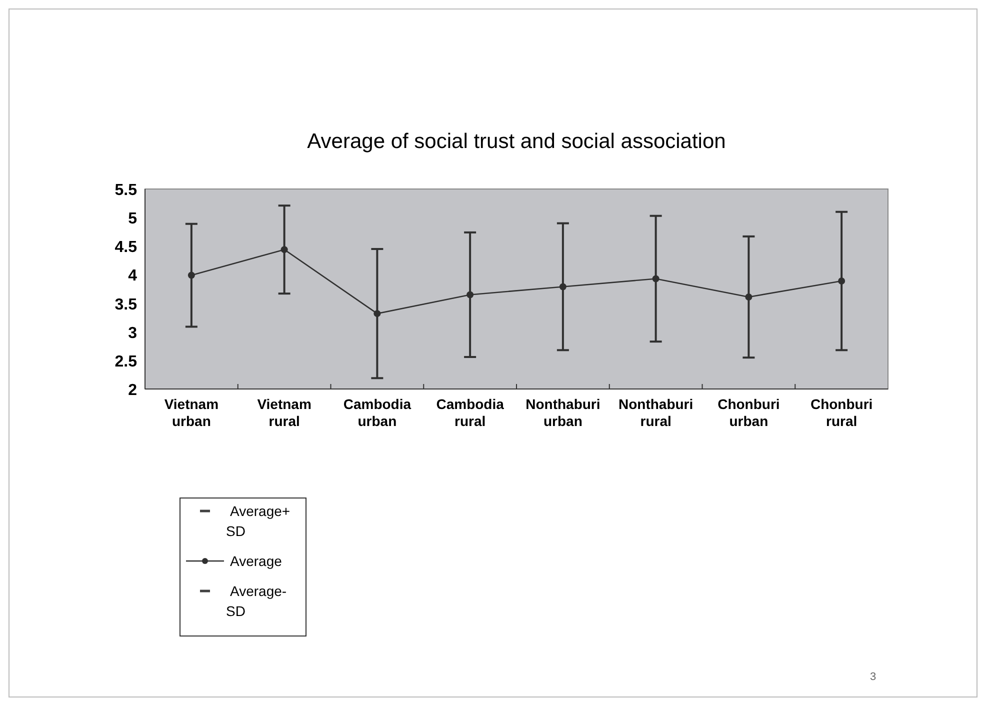 The height and width of the screenshot is (702, 988). I want to click on y-tick-label: 2, so click(133, 390).